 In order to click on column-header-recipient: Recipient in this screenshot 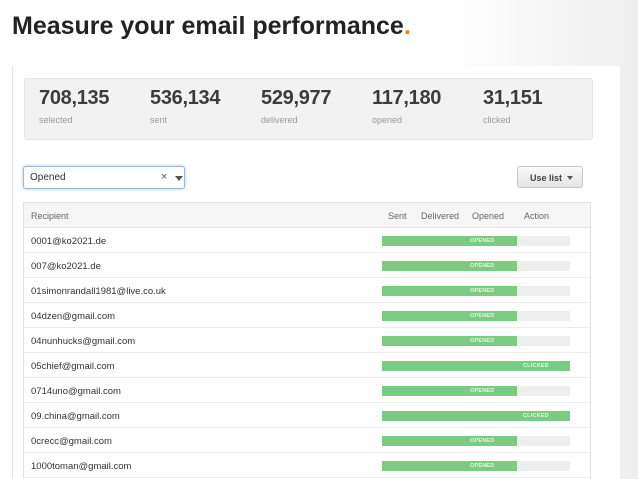, I will do `click(50, 216)`.